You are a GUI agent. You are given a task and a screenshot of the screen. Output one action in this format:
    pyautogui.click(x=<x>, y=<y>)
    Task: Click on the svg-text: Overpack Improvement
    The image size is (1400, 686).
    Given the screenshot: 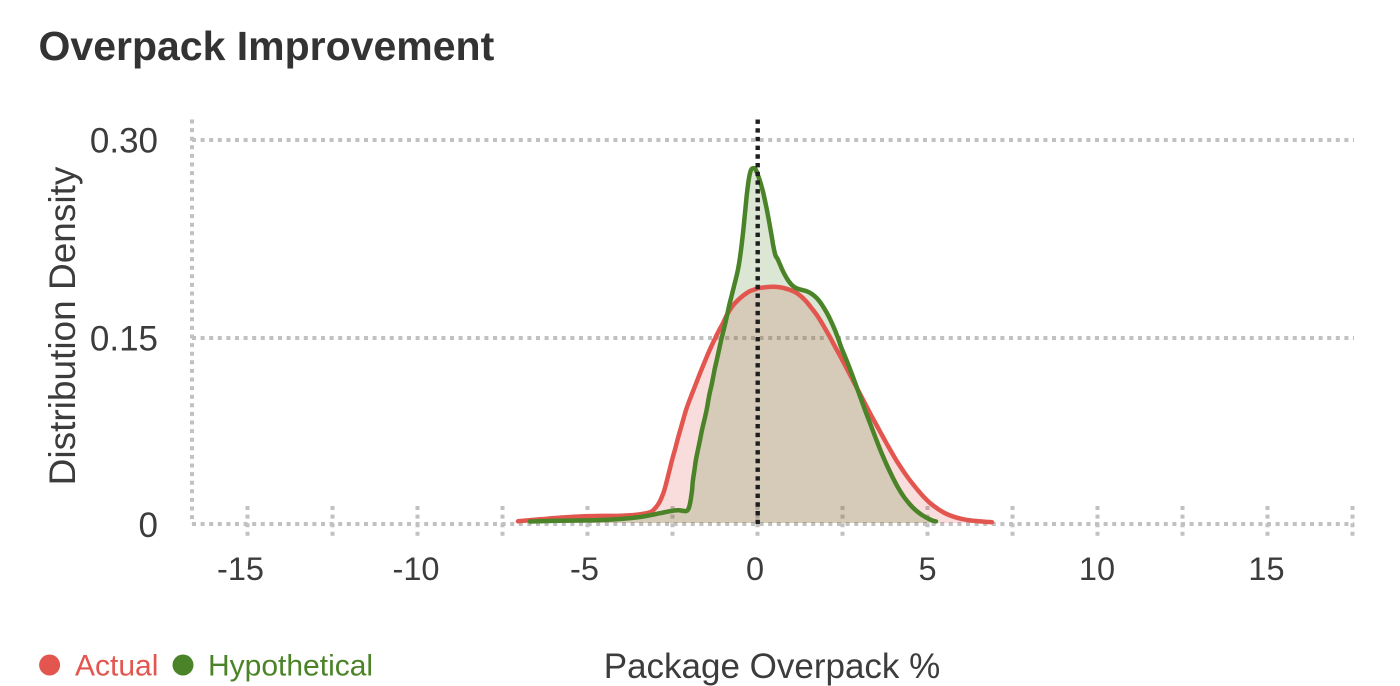 What is the action you would take?
    pyautogui.click(x=267, y=46)
    